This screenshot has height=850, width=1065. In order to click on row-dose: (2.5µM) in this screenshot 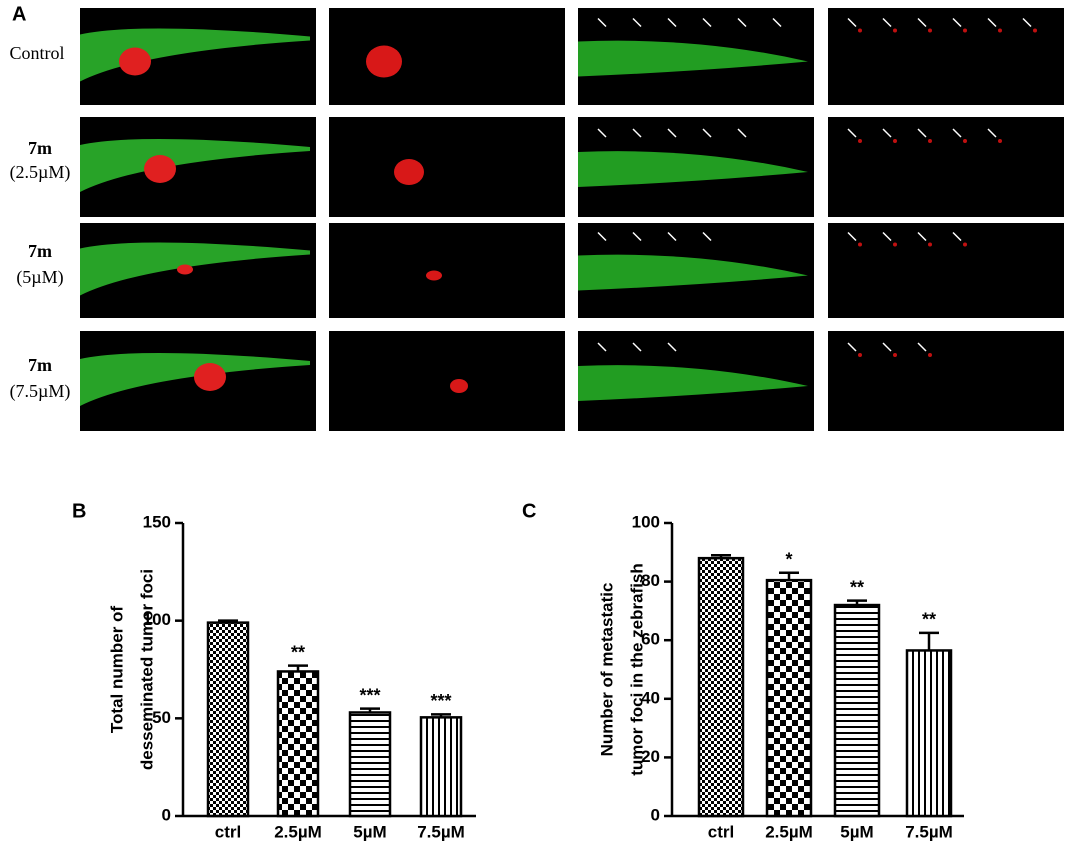, I will do `click(40, 172)`.